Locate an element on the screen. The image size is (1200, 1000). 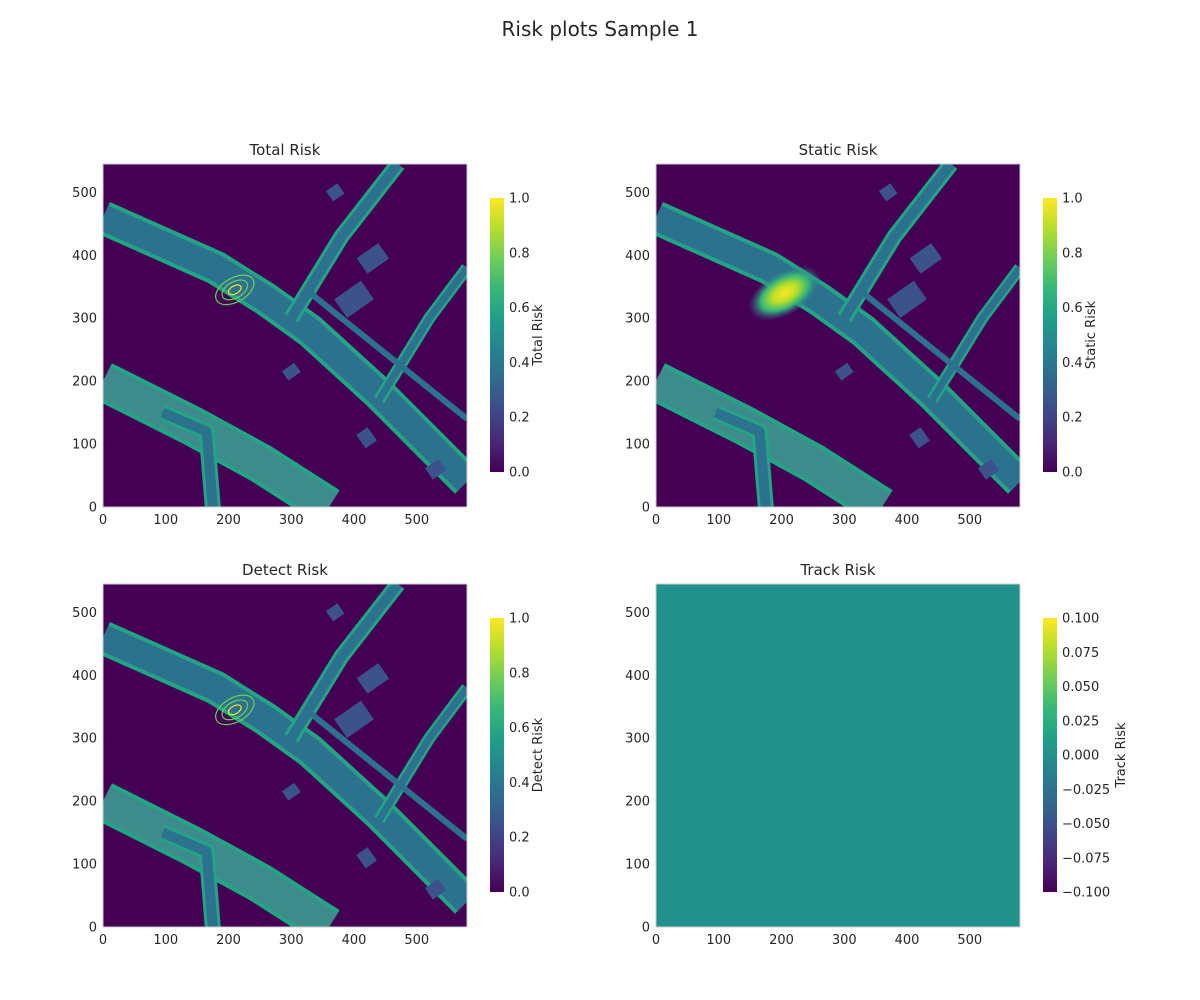
figure-title: Risk plots Sample 1 is located at coordinates (600, 29).